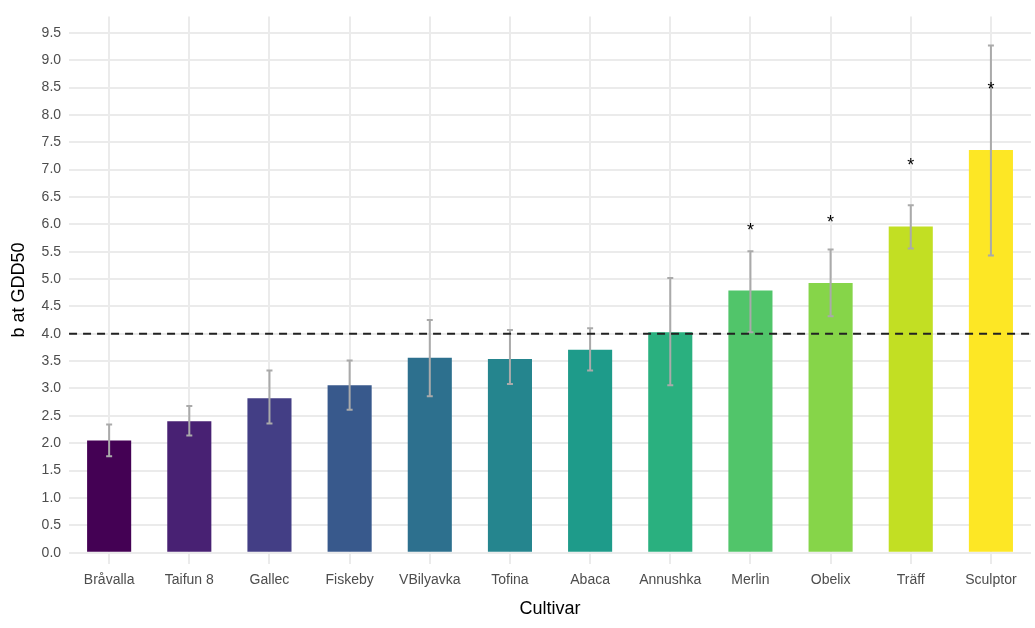 Image resolution: width=1035 pixels, height=628 pixels. I want to click on y-tick-label: 8.0, so click(51, 113).